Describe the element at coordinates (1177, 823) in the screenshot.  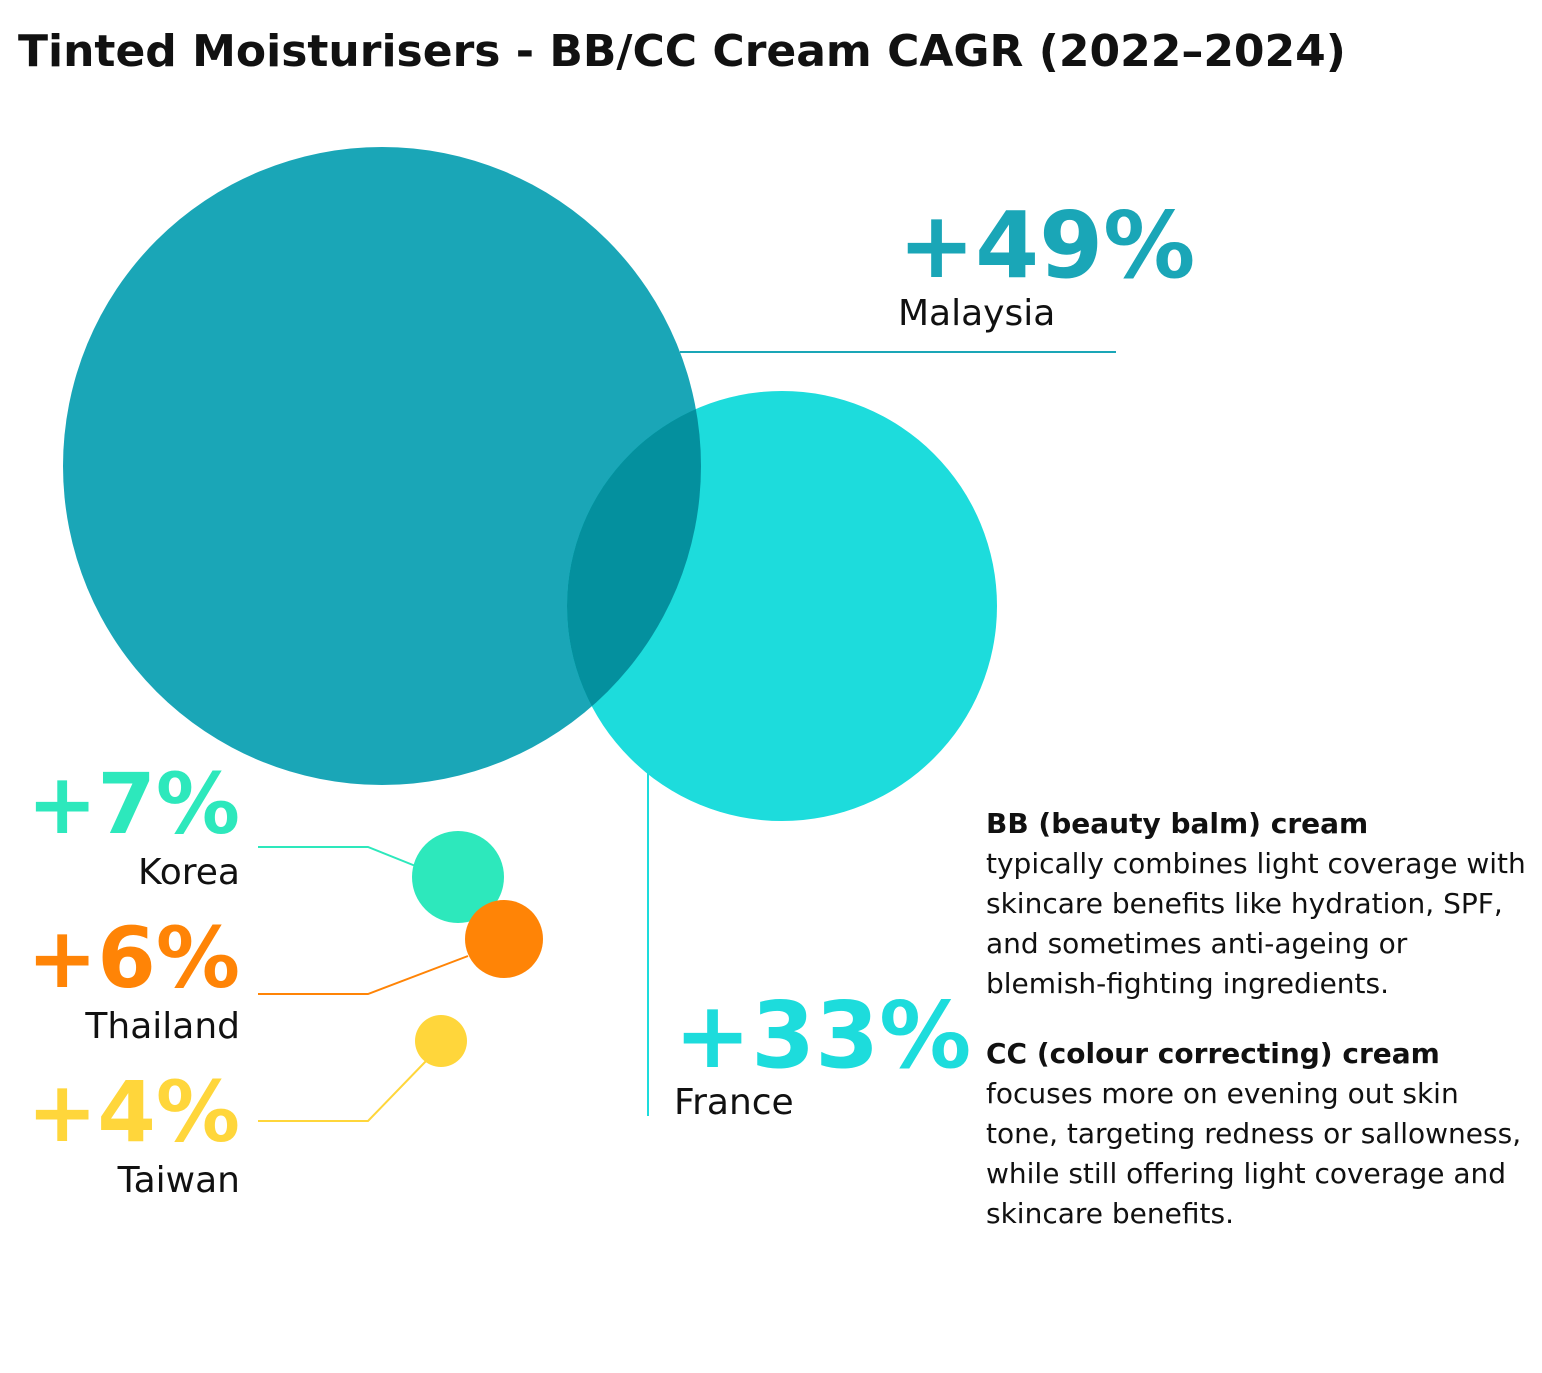
I see `bb-cream-heading: BB (beauty balm) cream` at that location.